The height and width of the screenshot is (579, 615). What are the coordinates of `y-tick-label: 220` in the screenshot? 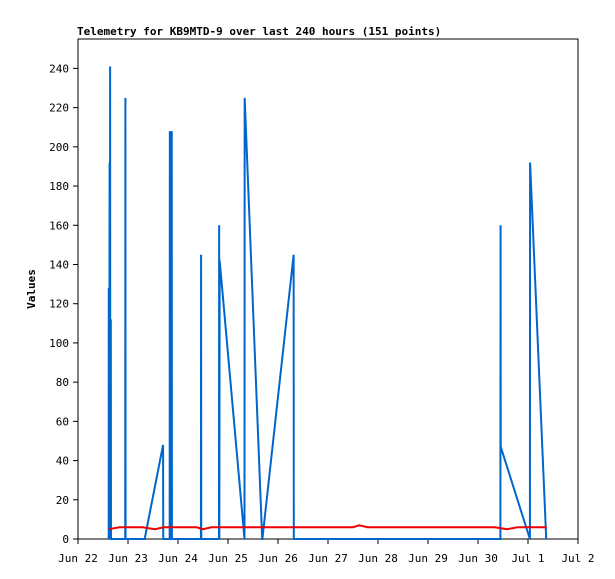 It's located at (59, 108).